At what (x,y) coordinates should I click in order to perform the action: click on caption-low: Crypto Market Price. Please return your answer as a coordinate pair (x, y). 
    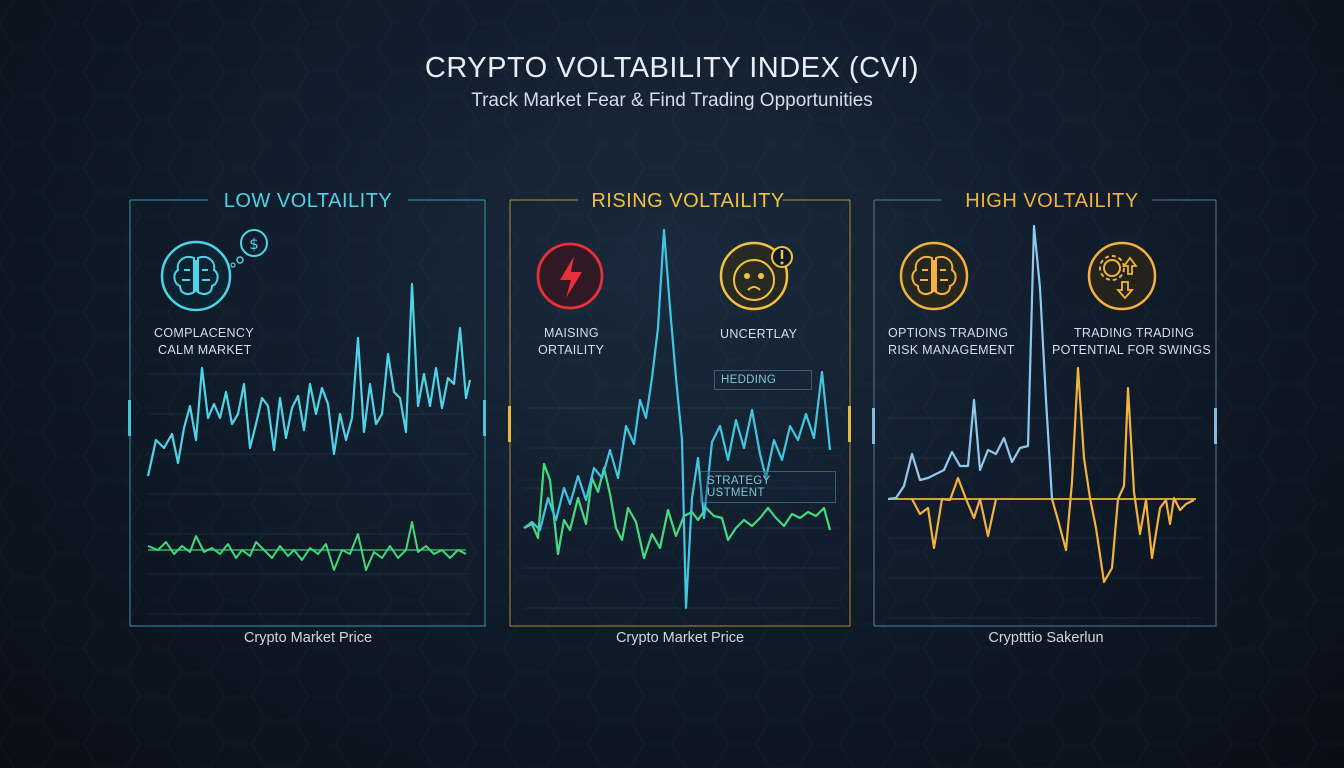
    Looking at the image, I should click on (308, 638).